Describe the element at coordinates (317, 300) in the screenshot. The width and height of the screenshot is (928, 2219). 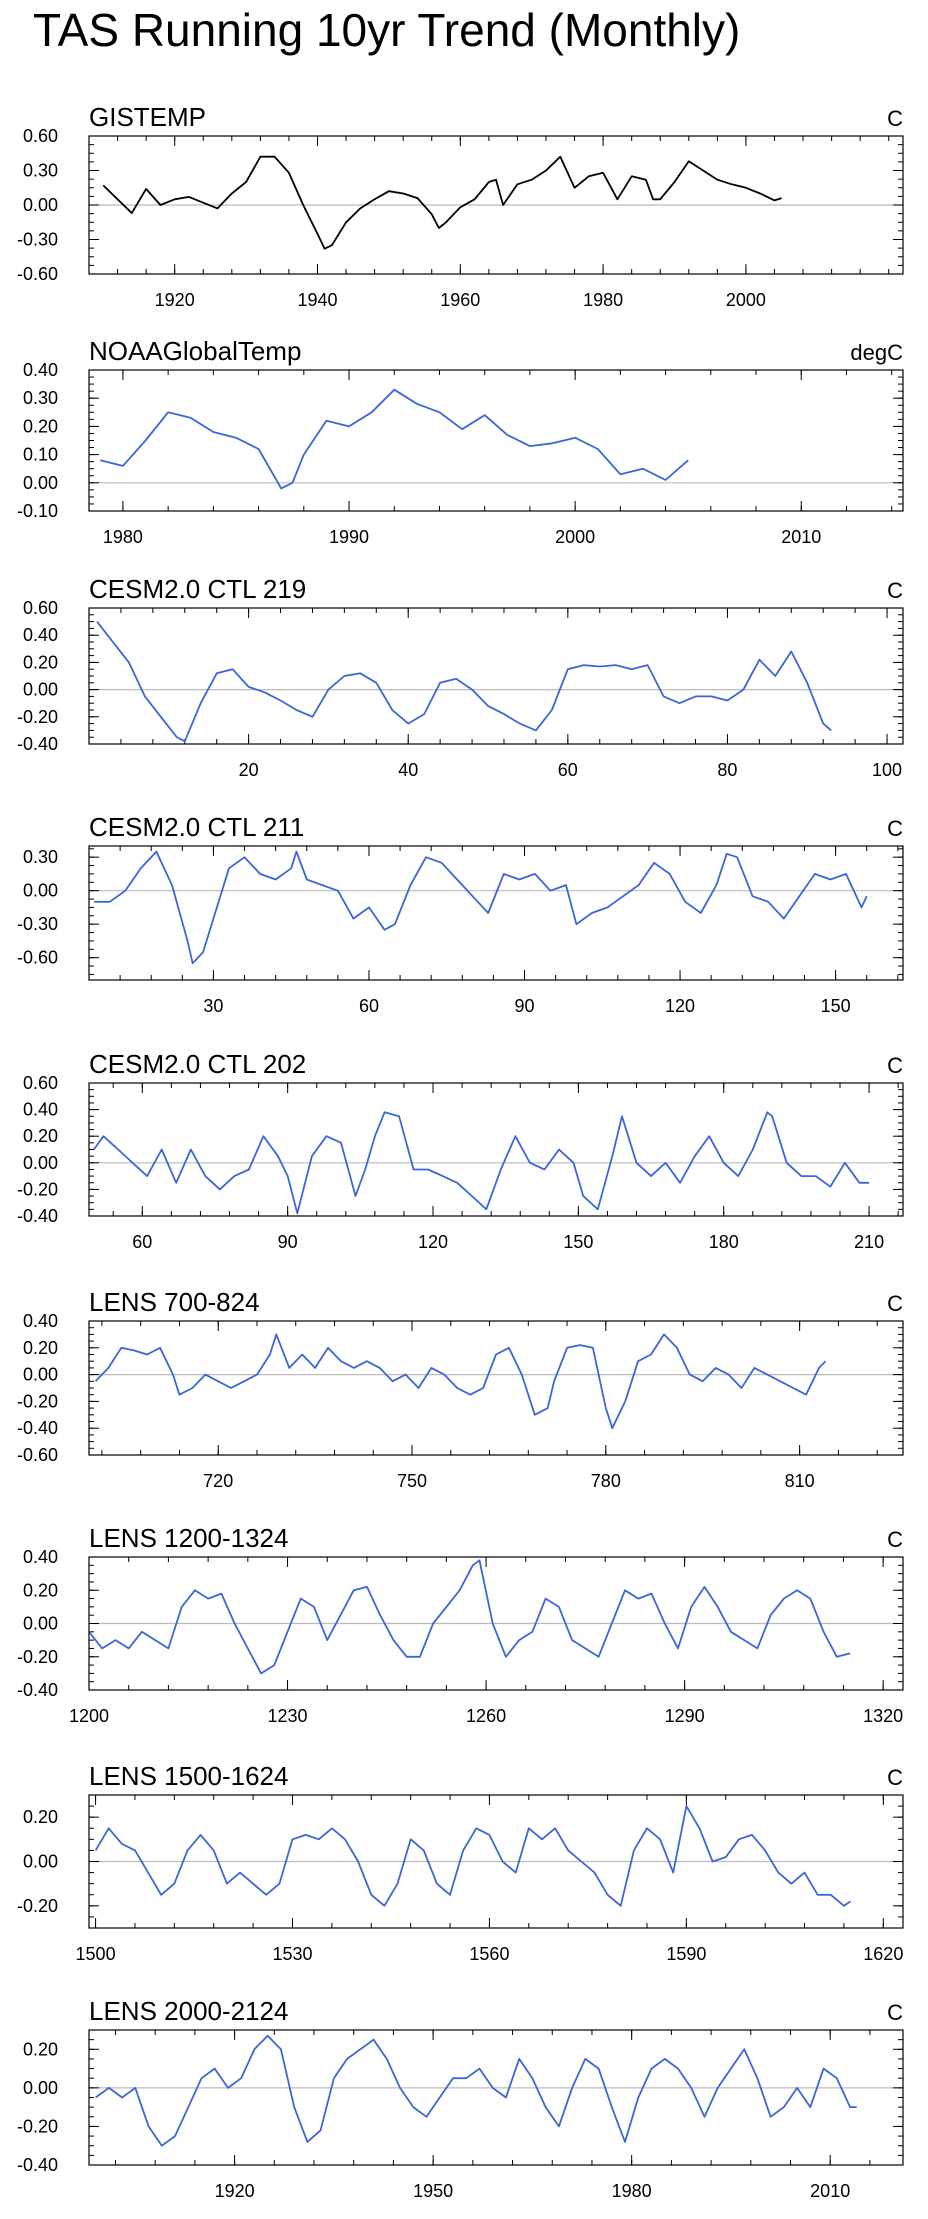
I see `x-tick-label: 1940` at that location.